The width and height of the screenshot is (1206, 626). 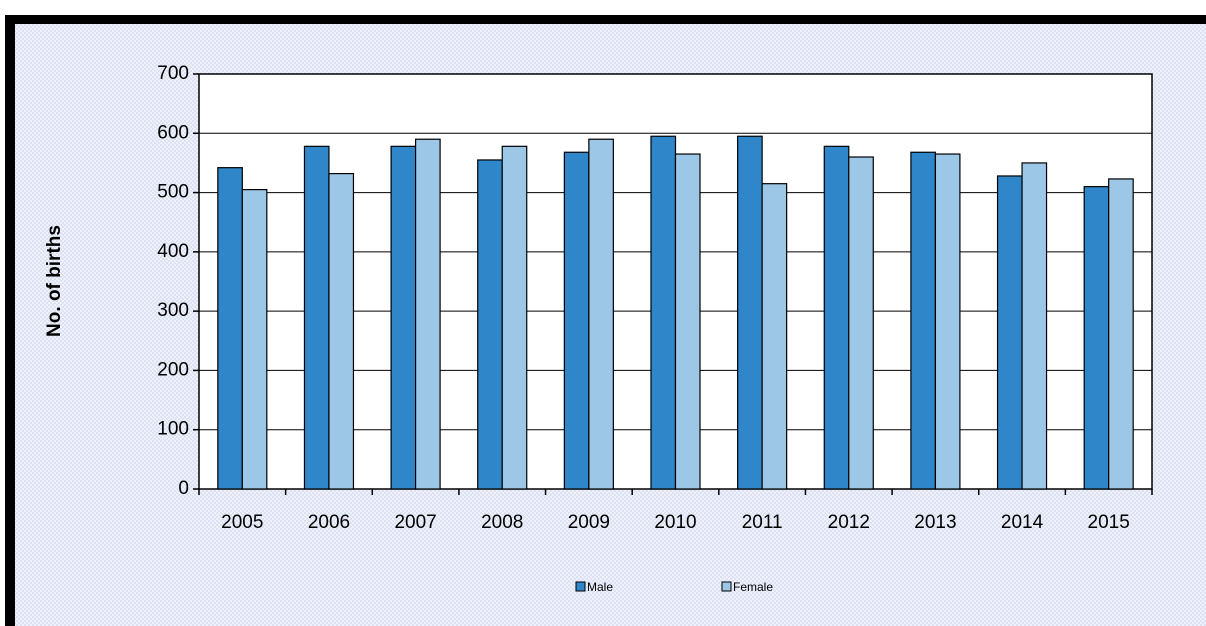 I want to click on bar-female-2015, so click(x=1121, y=334).